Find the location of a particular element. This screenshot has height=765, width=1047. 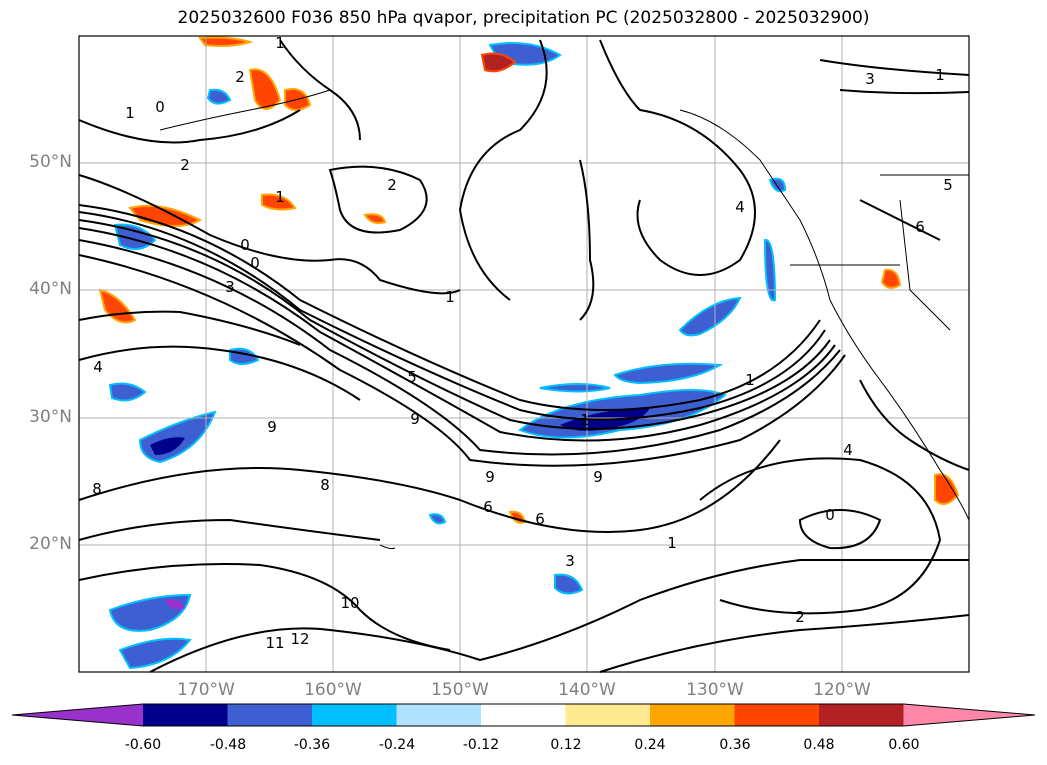

colorbar-extend-max is located at coordinates (969, 715).